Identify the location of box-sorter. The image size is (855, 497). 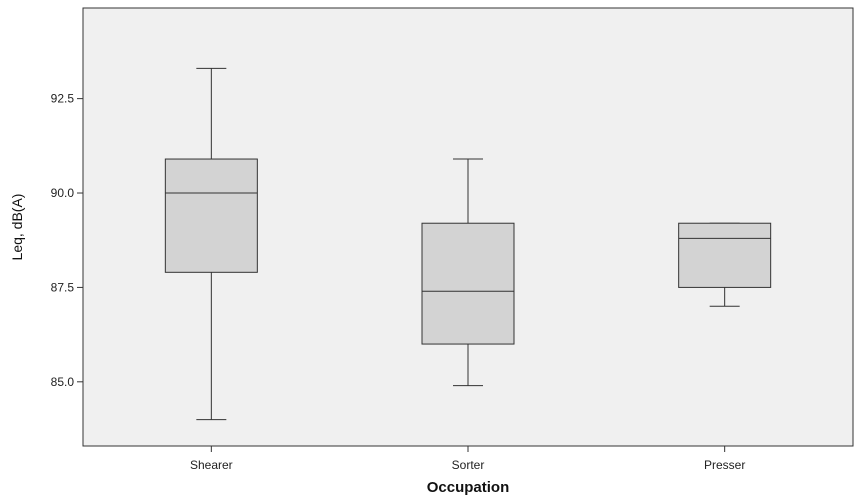
(468, 272).